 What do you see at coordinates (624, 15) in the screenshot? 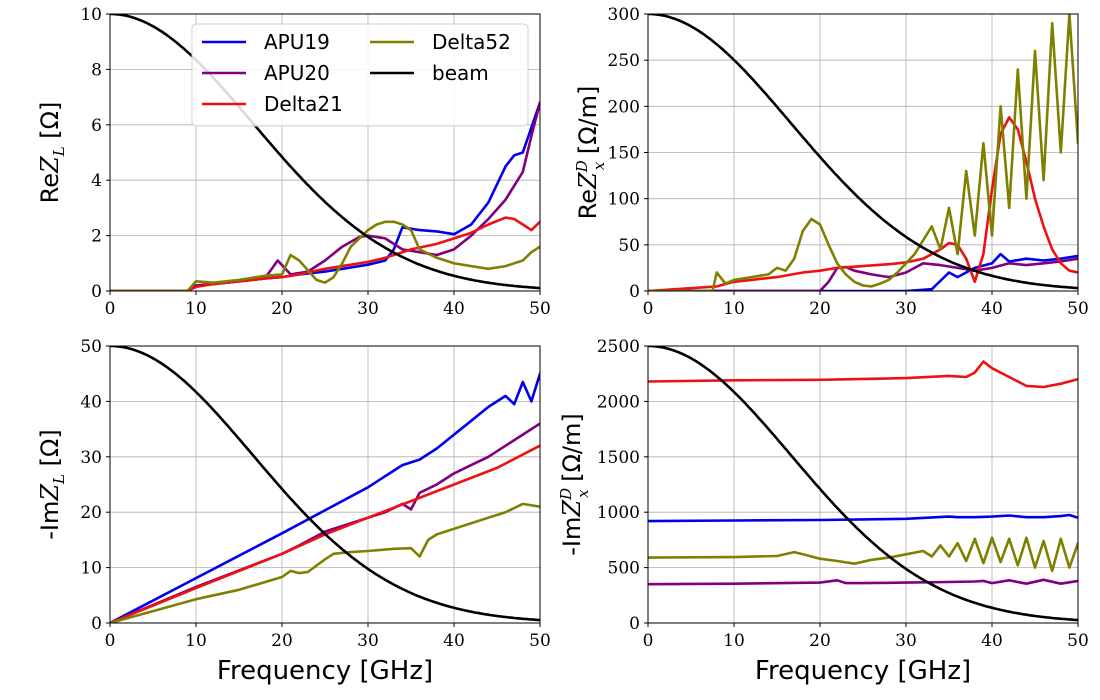
I see `y-tick-label: 300` at bounding box center [624, 15].